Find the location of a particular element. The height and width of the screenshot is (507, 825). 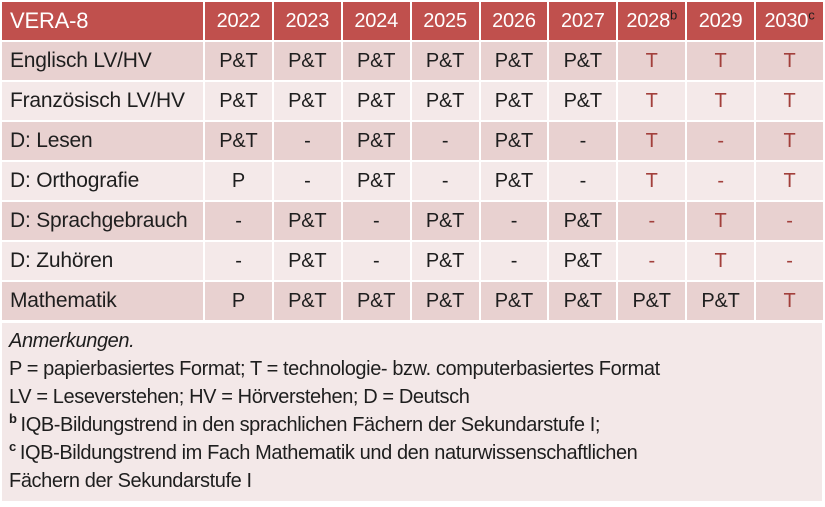

footnote-marker: c is located at coordinates (12, 447).